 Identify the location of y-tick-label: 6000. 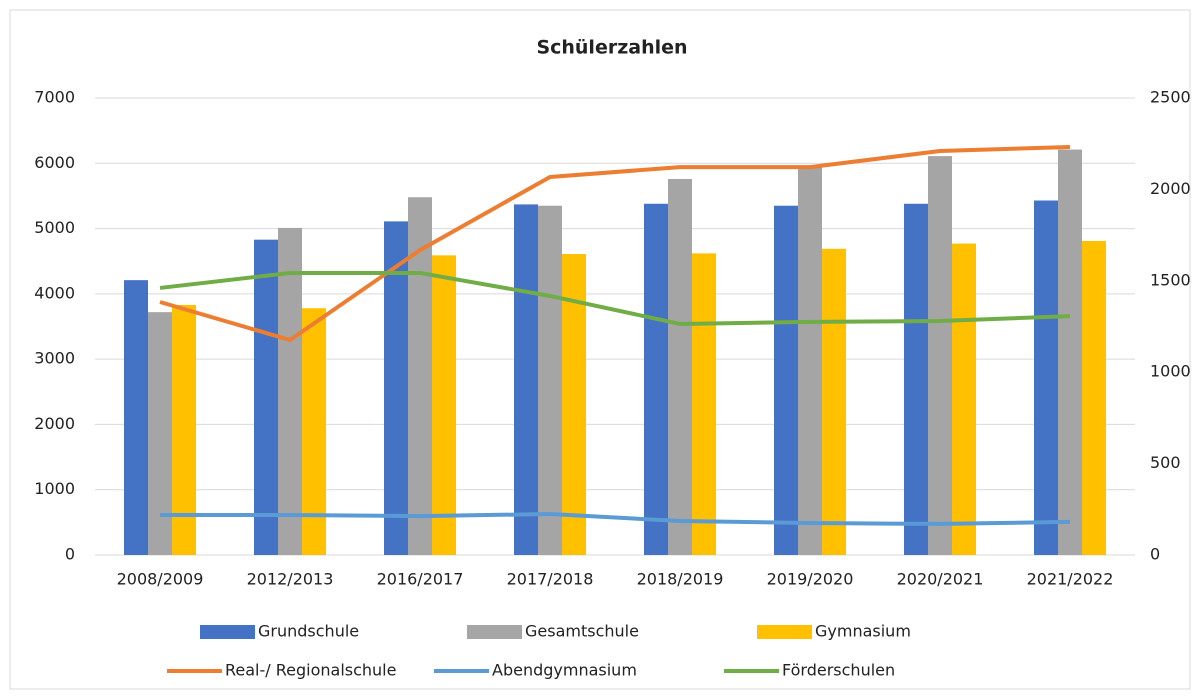
(54, 162).